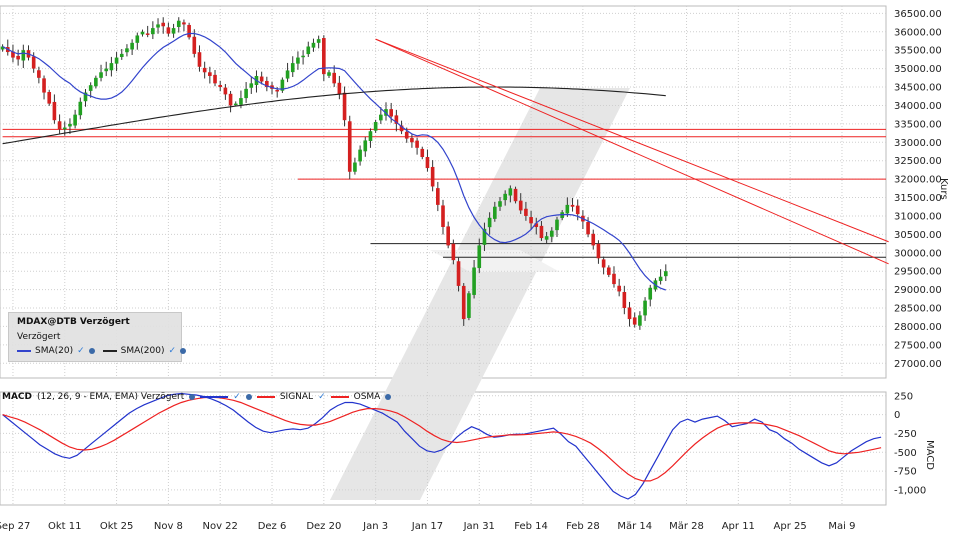 Image resolution: width=960 pixels, height=540 pixels. What do you see at coordinates (172, 351) in the screenshot?
I see `sma200-check-icon: ✓` at bounding box center [172, 351].